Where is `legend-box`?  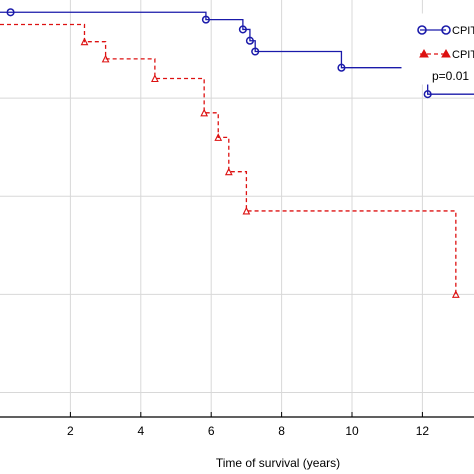
legend-box is located at coordinates (437, 49).